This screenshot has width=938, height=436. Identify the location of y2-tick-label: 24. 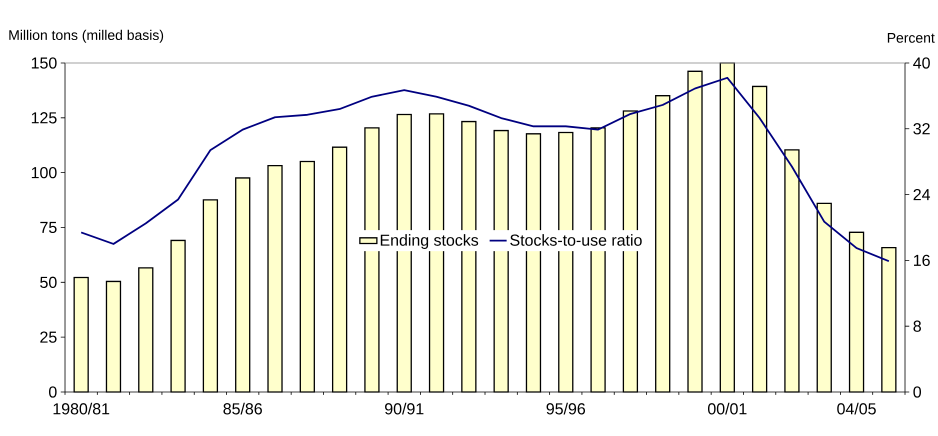
(922, 194).